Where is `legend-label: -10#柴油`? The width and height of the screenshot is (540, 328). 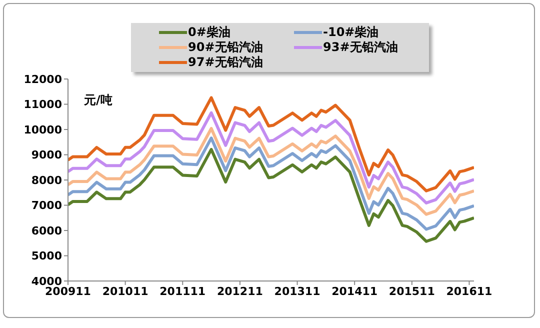
legend-label: -10#柴油 is located at coordinates (351, 32).